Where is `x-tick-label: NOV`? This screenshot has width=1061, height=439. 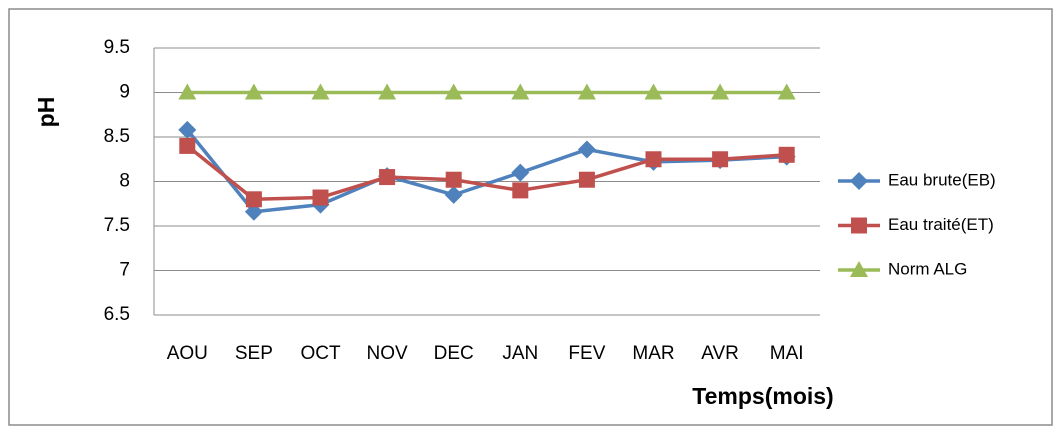
x-tick-label: NOV is located at coordinates (388, 353).